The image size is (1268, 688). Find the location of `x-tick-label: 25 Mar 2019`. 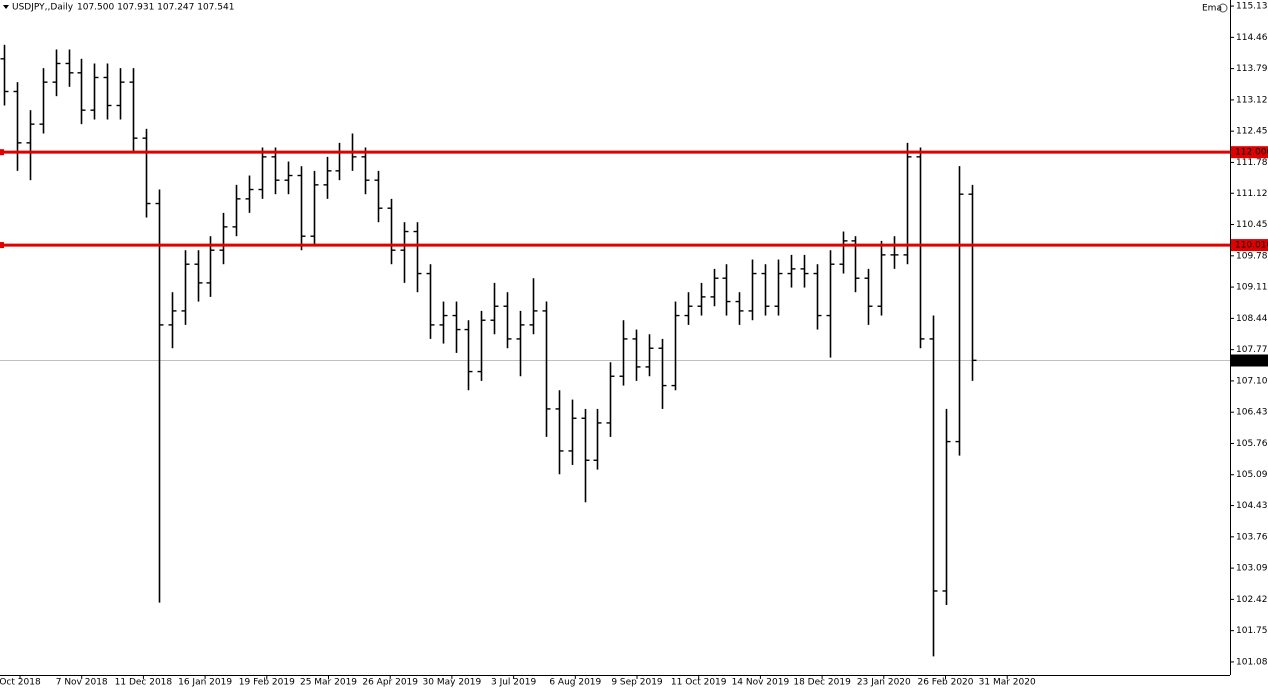

x-tick-label: 25 Mar 2019 is located at coordinates (328, 683).